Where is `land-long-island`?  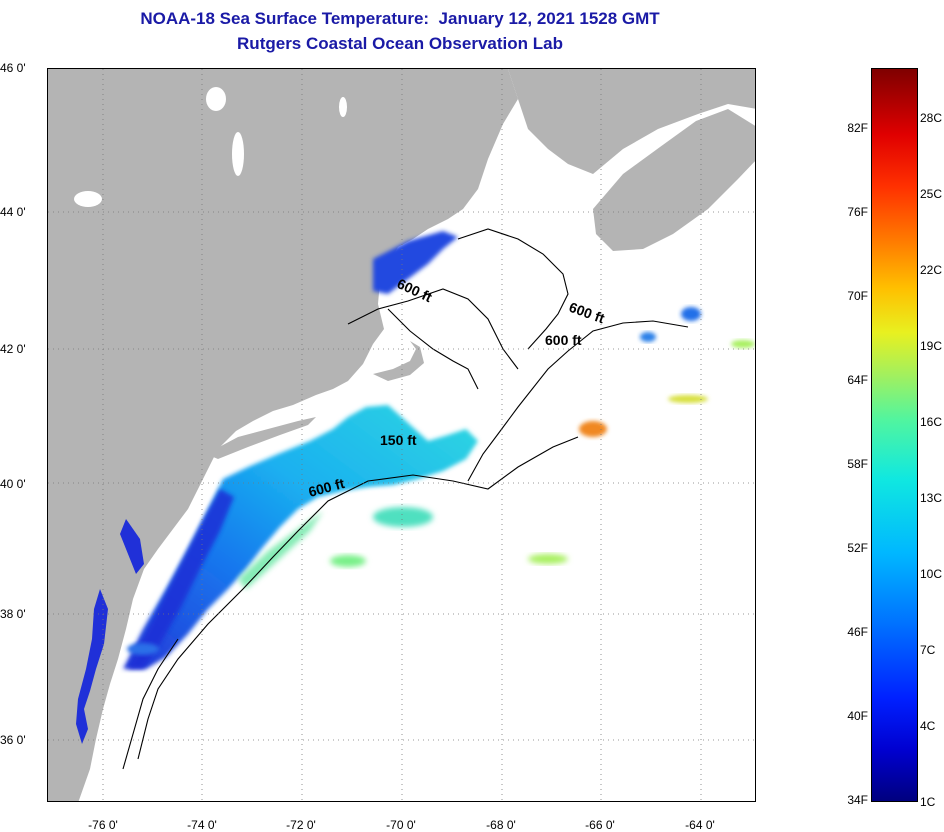
land-long-island is located at coordinates (261, 438).